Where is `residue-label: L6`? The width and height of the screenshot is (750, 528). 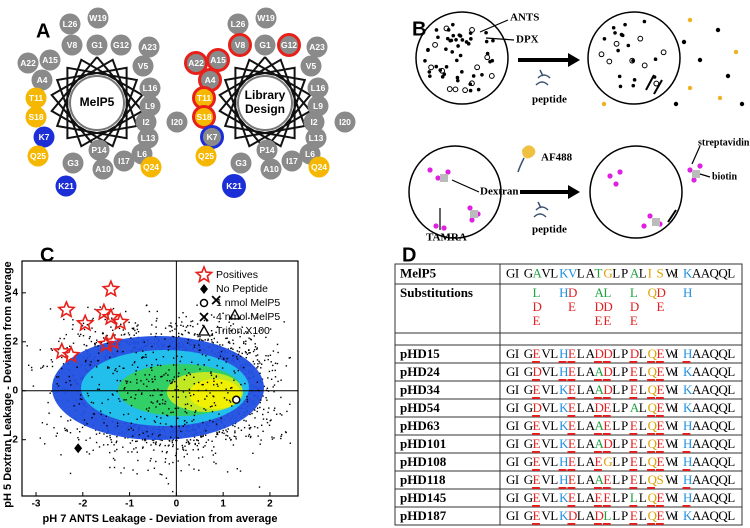 residue-label: L6 is located at coordinates (142, 154).